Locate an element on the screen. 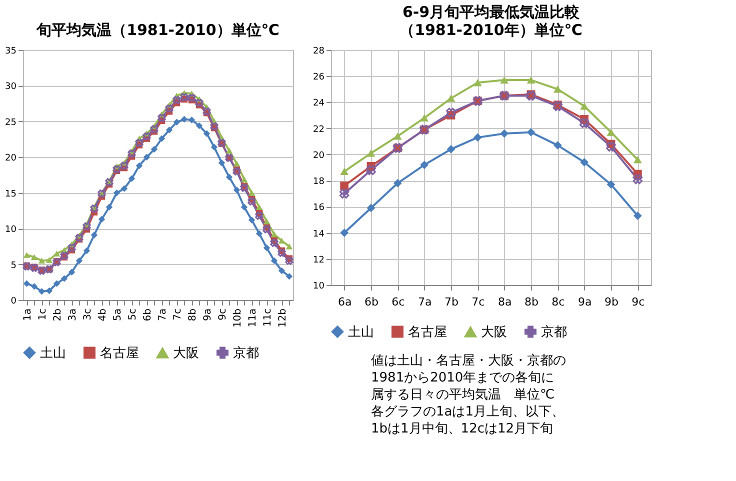  chart-title: 旬平均気温（1981-2010）単位℃ is located at coordinates (158, 30).